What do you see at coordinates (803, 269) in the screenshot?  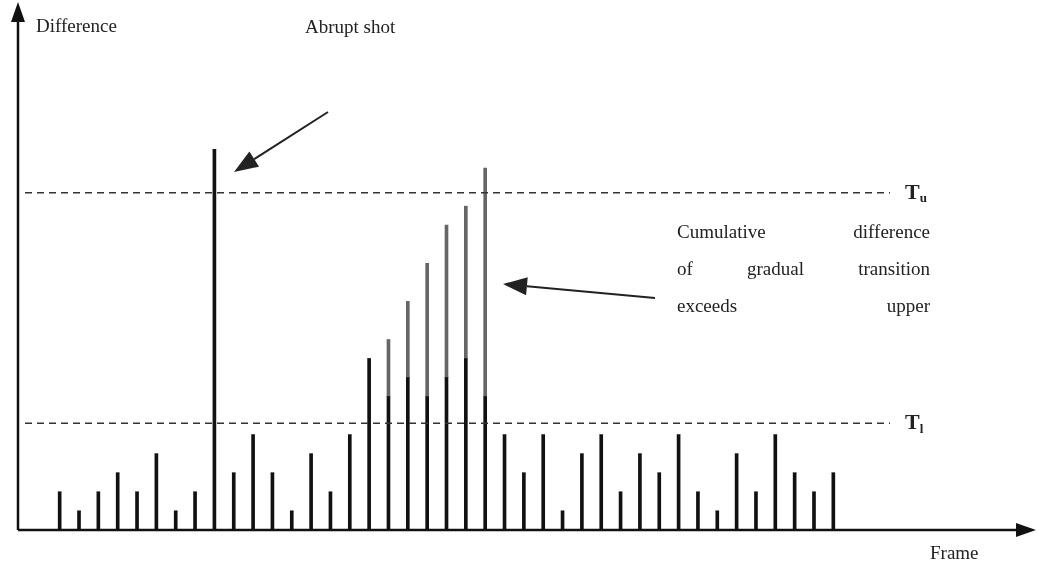 I see `annotation: Cumulative difference of gradual transition exceeds upper` at bounding box center [803, 269].